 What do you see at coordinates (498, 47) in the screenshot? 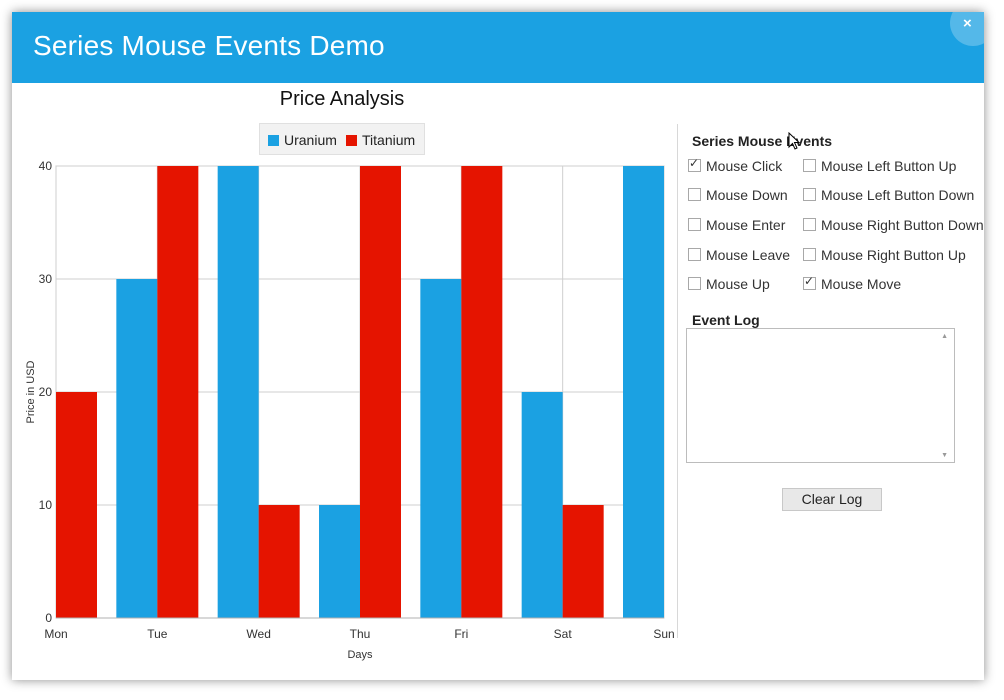
I see `title-bar: Series Mouse Events Demo ×` at bounding box center [498, 47].